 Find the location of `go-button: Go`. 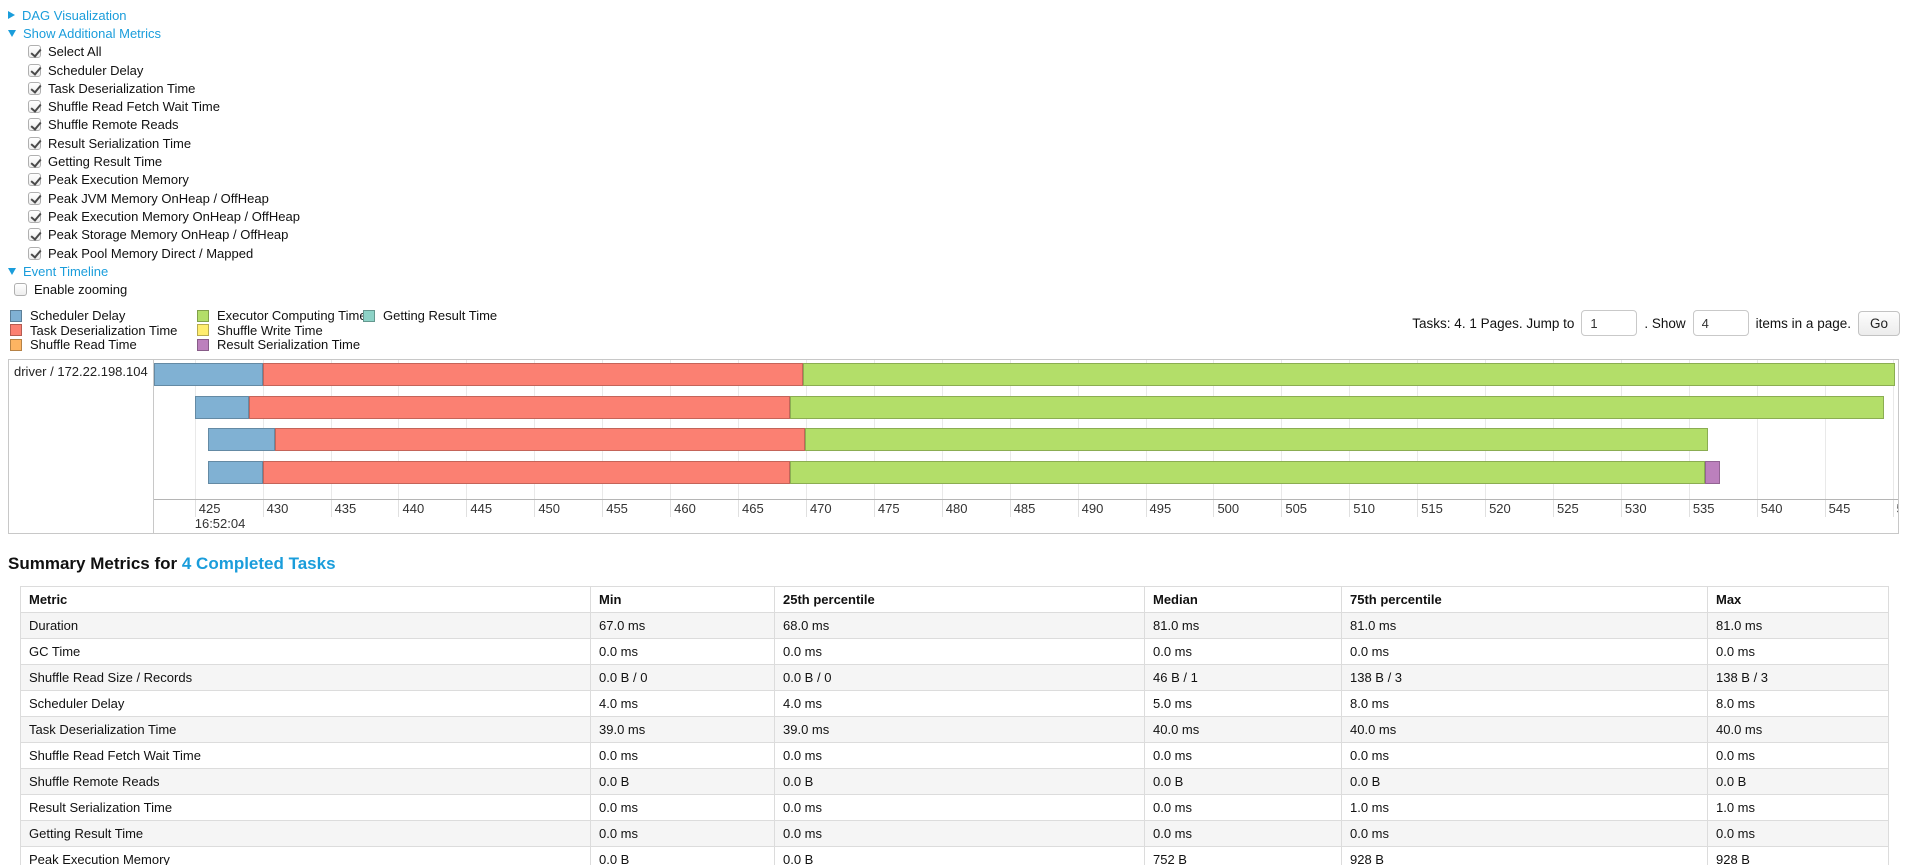

go-button: Go is located at coordinates (1878, 323).